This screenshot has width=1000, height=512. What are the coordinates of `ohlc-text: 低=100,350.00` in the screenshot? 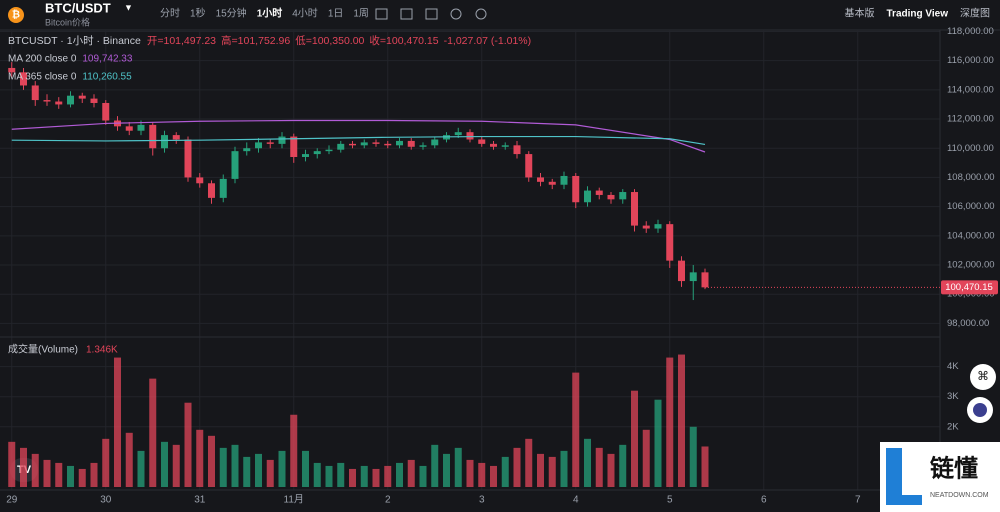 It's located at (329, 40).